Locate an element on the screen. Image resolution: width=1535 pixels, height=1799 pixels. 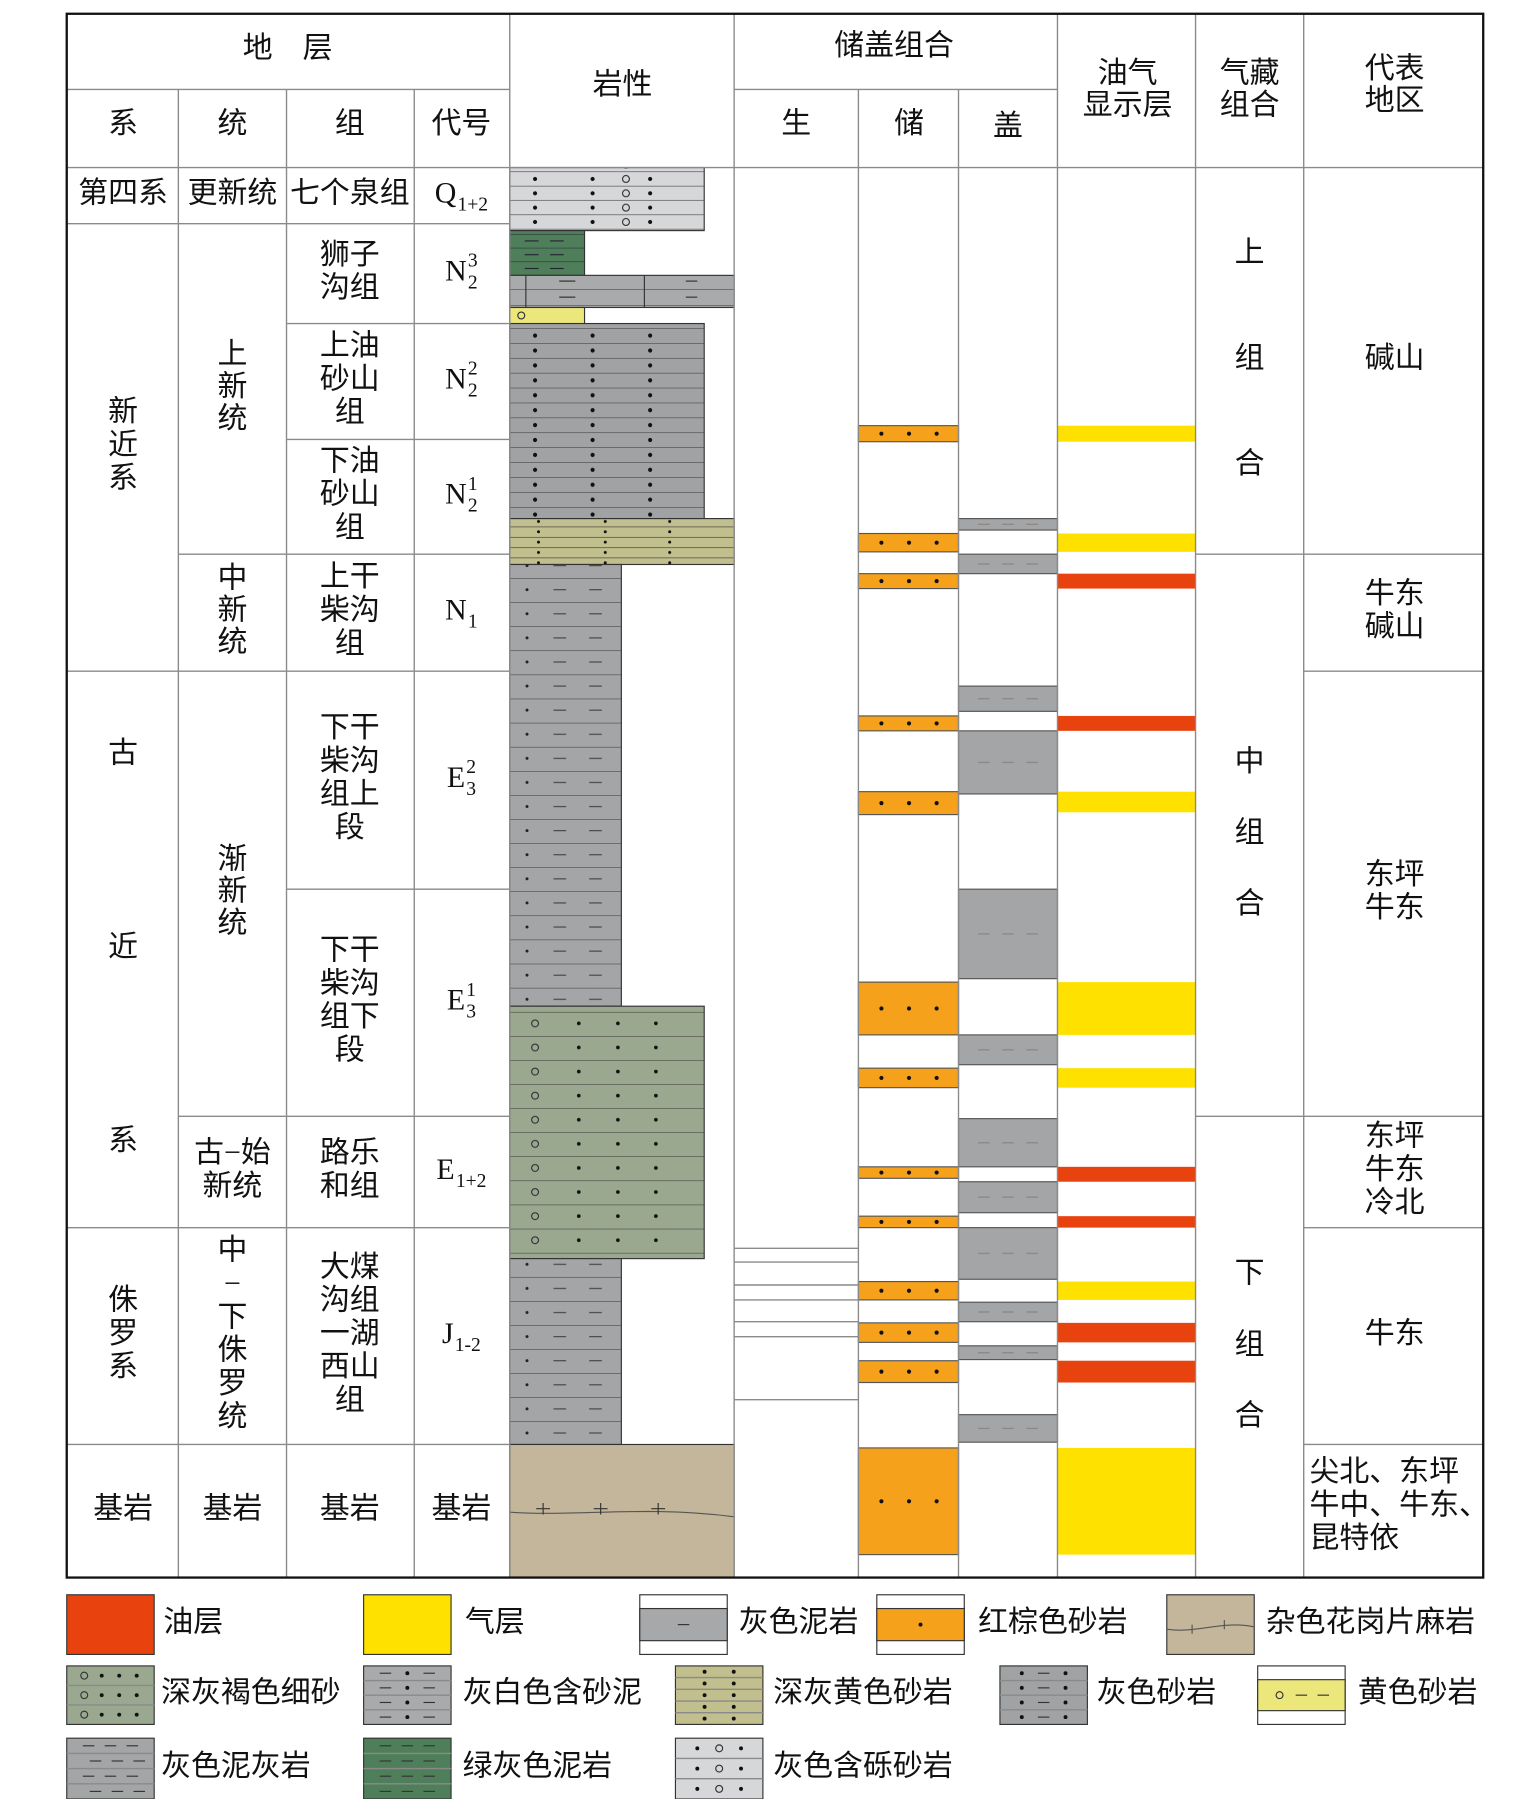
code-base: N is located at coordinates (456, 271).